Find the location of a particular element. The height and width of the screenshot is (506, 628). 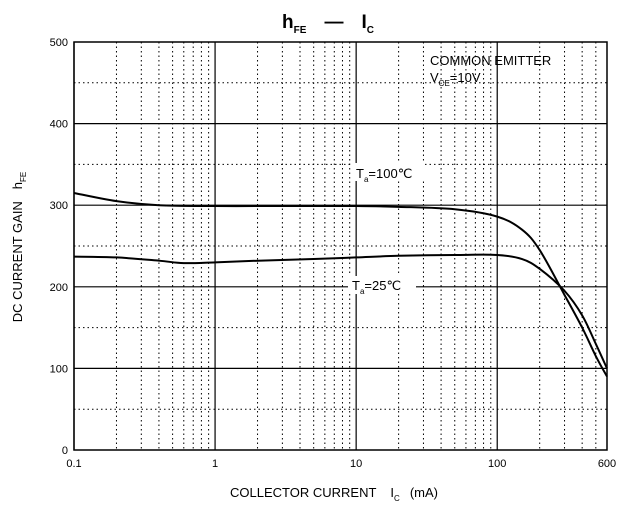

y-tick-label: 200 is located at coordinates (59, 288).